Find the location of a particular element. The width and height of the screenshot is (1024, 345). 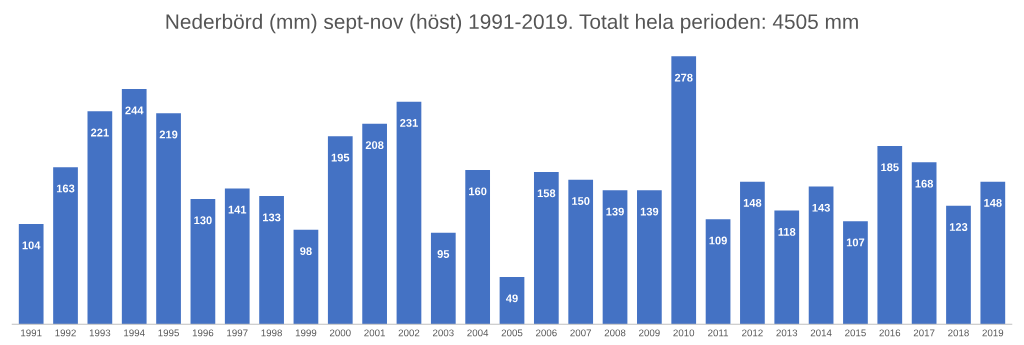

x-tick-label: 2002 is located at coordinates (409, 333).